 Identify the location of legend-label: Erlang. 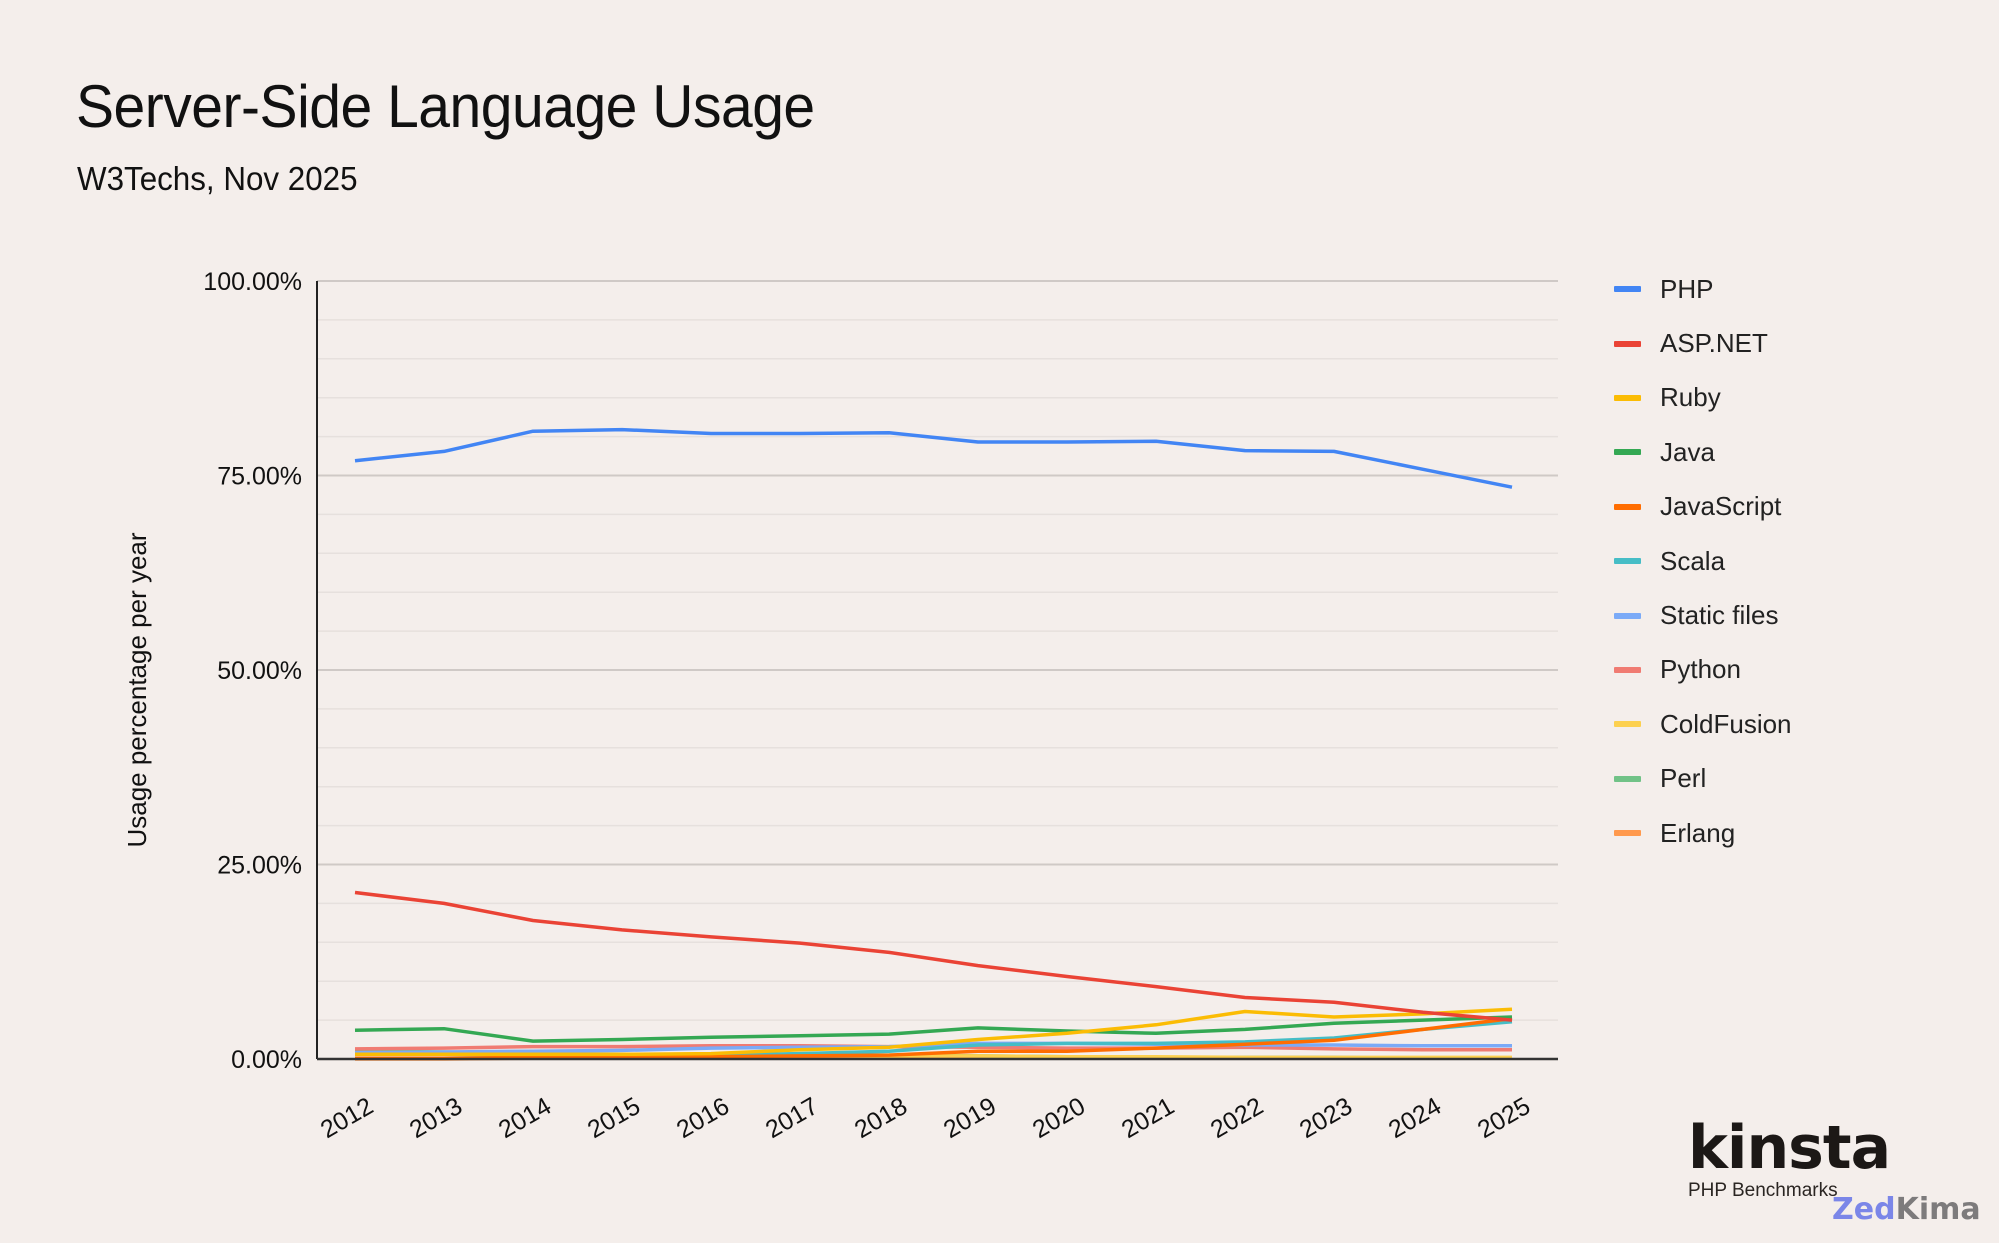
(1698, 832).